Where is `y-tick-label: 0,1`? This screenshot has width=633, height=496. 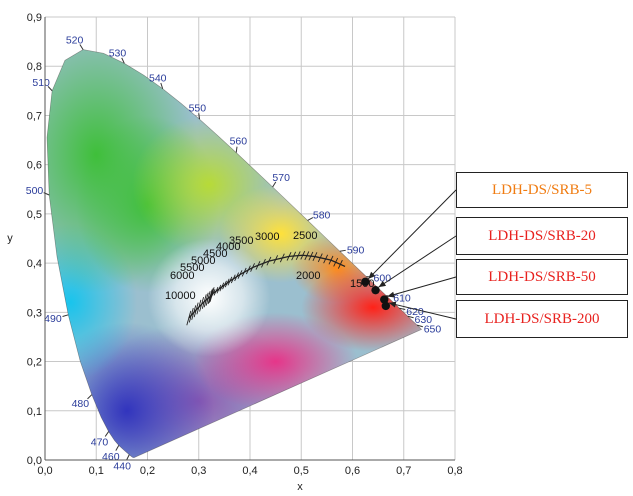
y-tick-label: 0,1 is located at coordinates (34, 412).